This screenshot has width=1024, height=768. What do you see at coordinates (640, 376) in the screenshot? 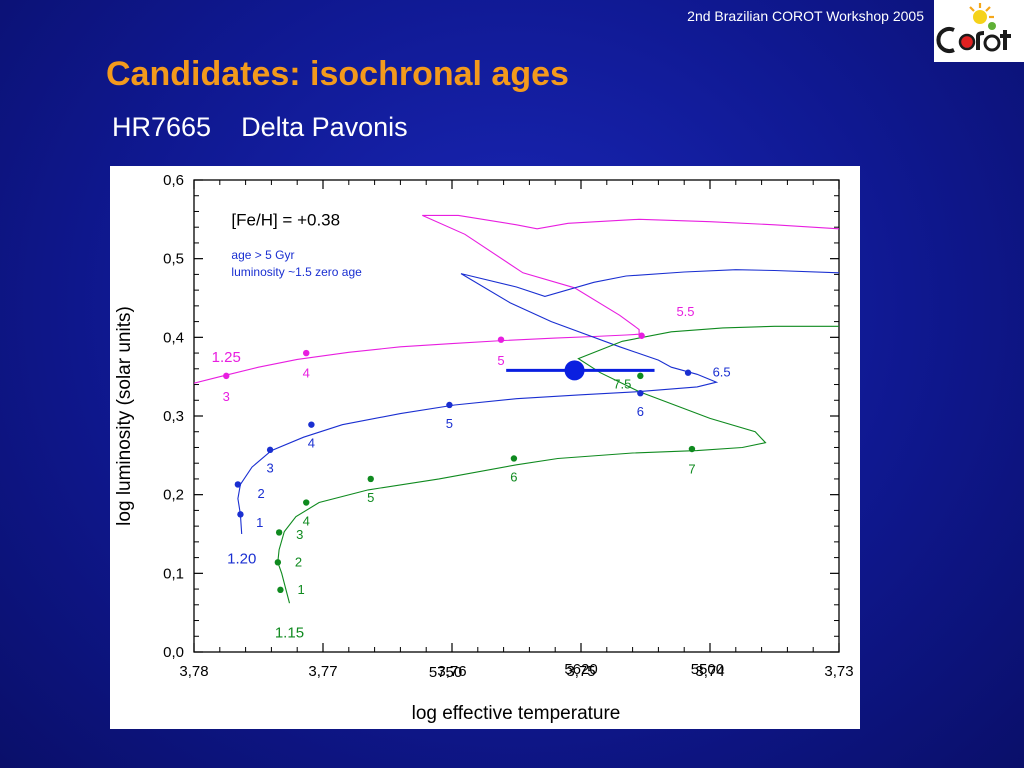
I see `age-point-1.15-7.5` at bounding box center [640, 376].